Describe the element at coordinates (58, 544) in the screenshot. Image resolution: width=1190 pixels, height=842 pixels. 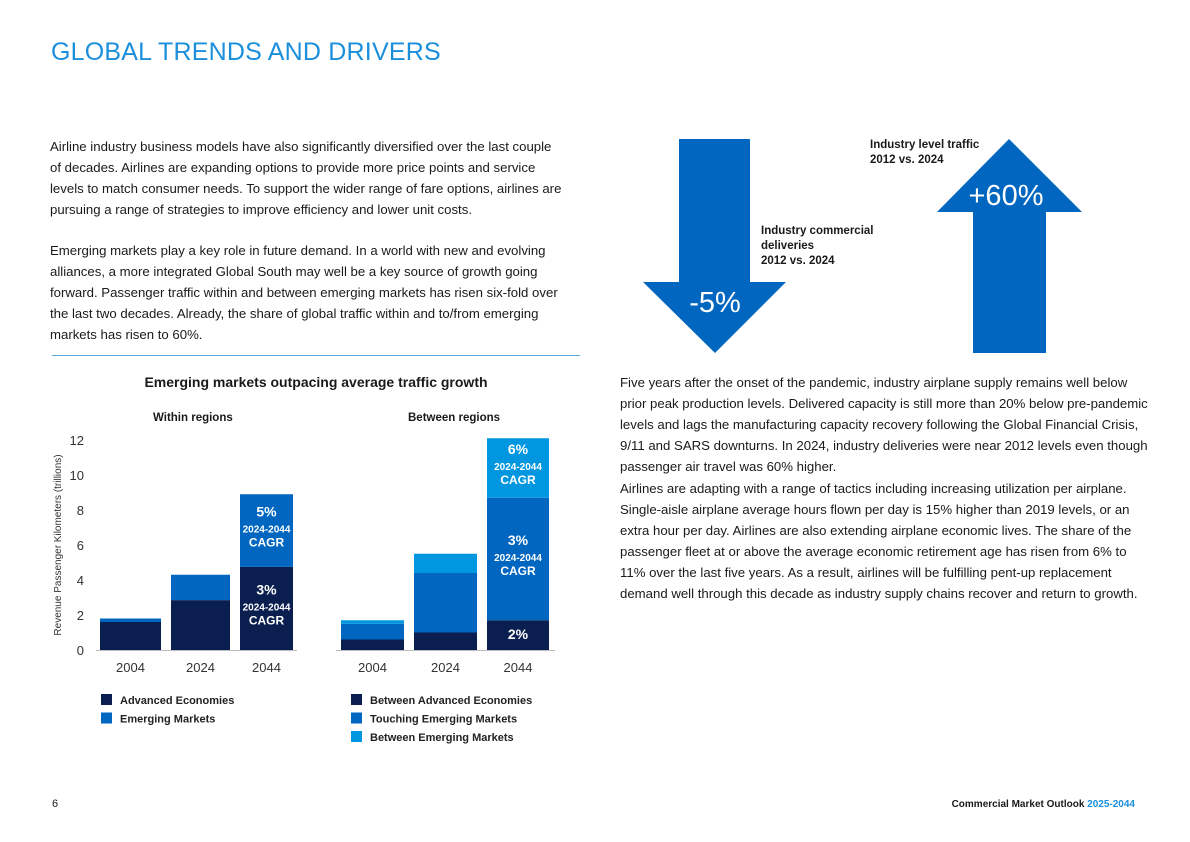
I see `y-axis-label: Revenue Passenger Kilometers (trillions)` at that location.